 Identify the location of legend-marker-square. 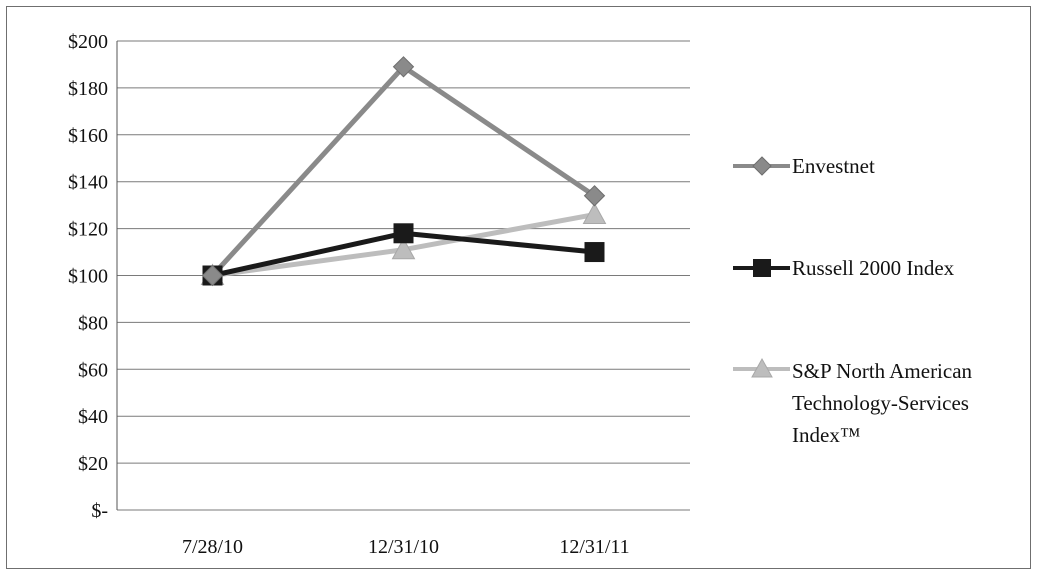
(762, 268).